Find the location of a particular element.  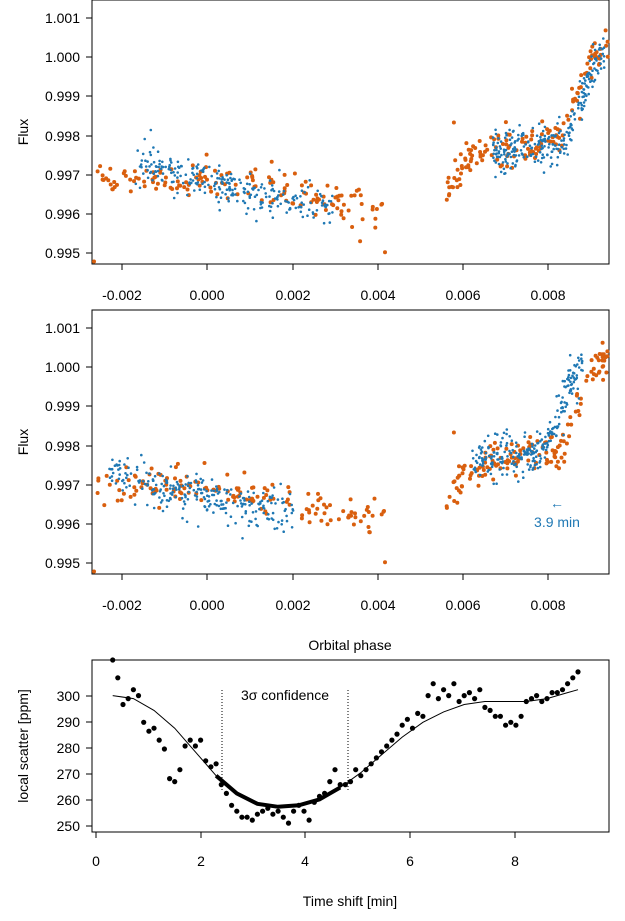

x-axis-label: Orbital phase is located at coordinates (349, 645).